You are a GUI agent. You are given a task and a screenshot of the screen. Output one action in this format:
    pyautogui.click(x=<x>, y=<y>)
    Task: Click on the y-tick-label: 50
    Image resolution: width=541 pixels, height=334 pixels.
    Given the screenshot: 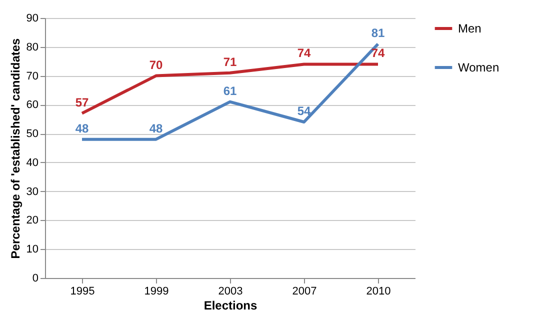 What is the action you would take?
    pyautogui.click(x=32, y=134)
    